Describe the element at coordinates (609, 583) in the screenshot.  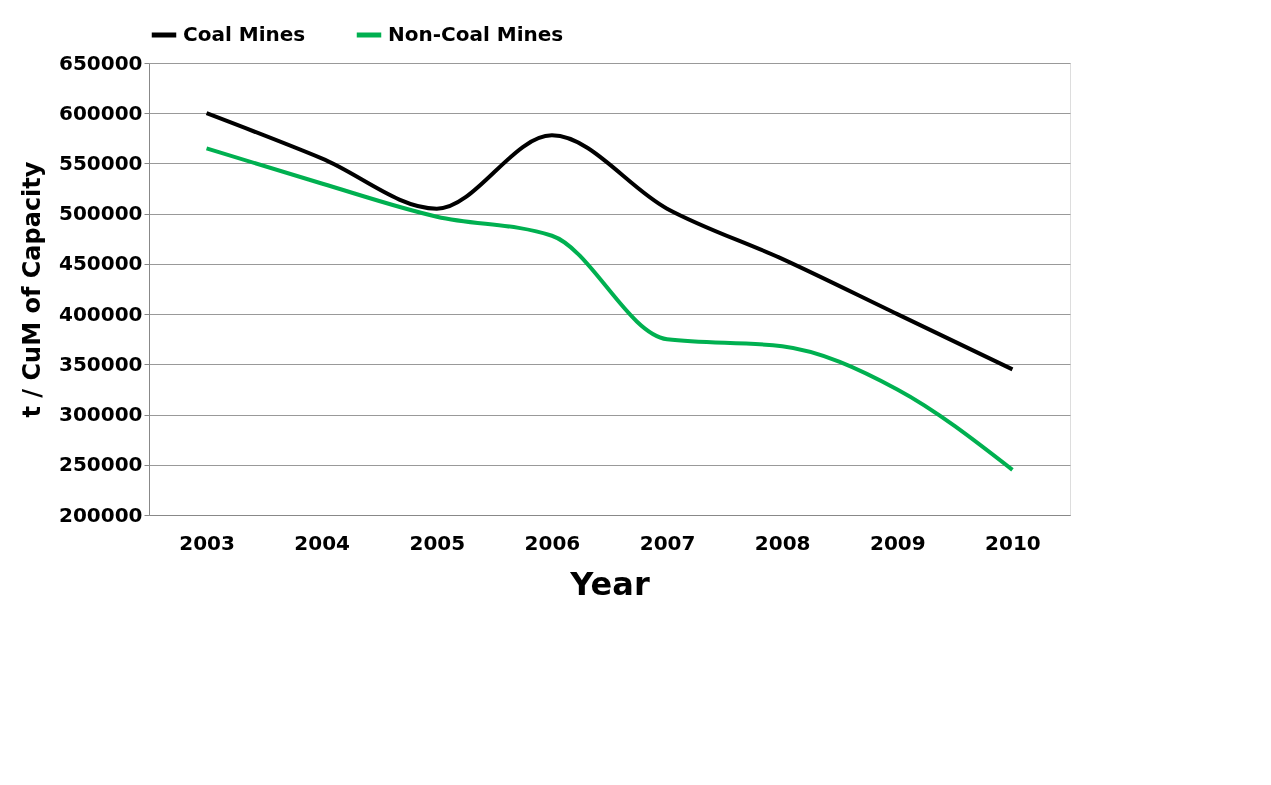
I see `x-axis-title: Year` at that location.